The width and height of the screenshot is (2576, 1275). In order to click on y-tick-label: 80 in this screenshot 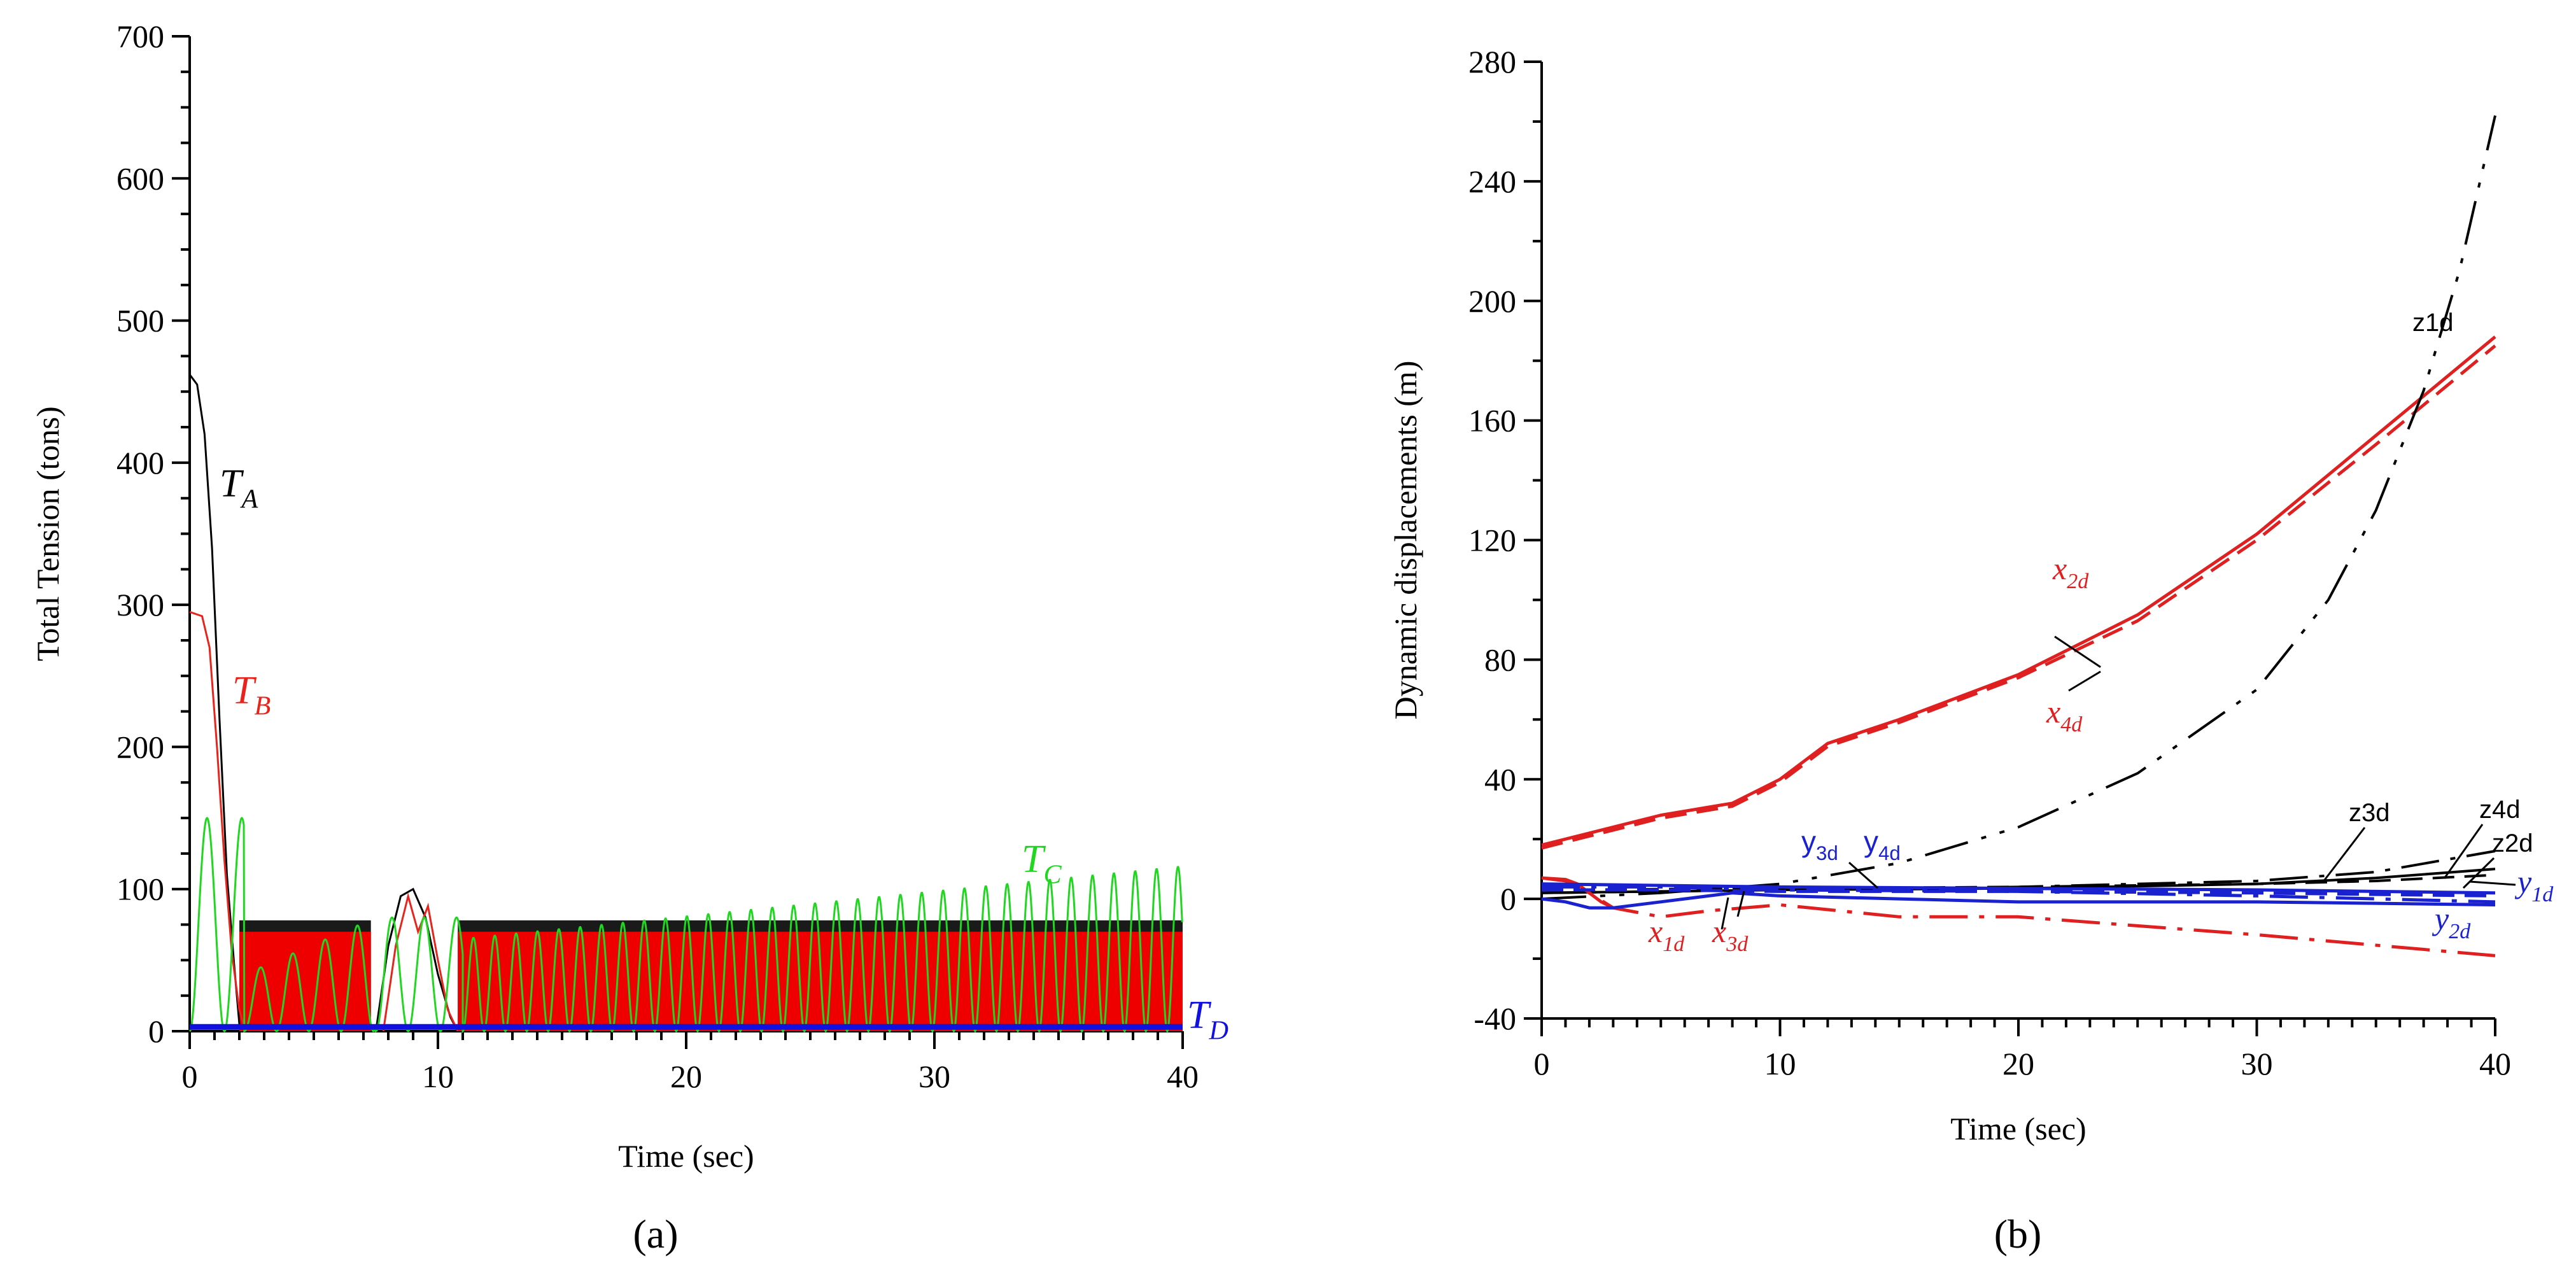, I will do `click(1500, 659)`.